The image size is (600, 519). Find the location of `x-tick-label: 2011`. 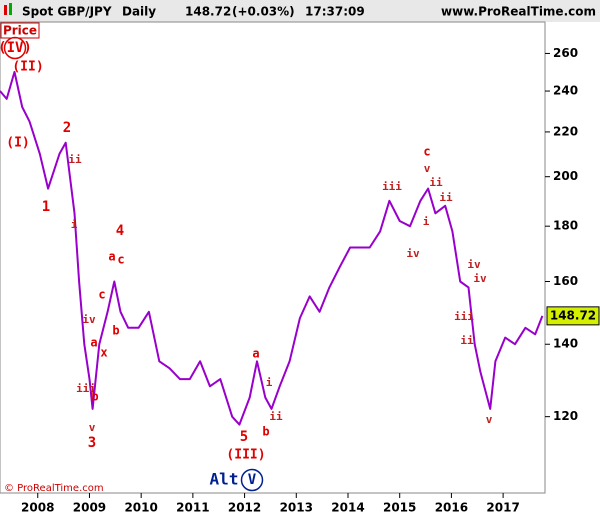

x-tick-label: 2011 is located at coordinates (192, 508).